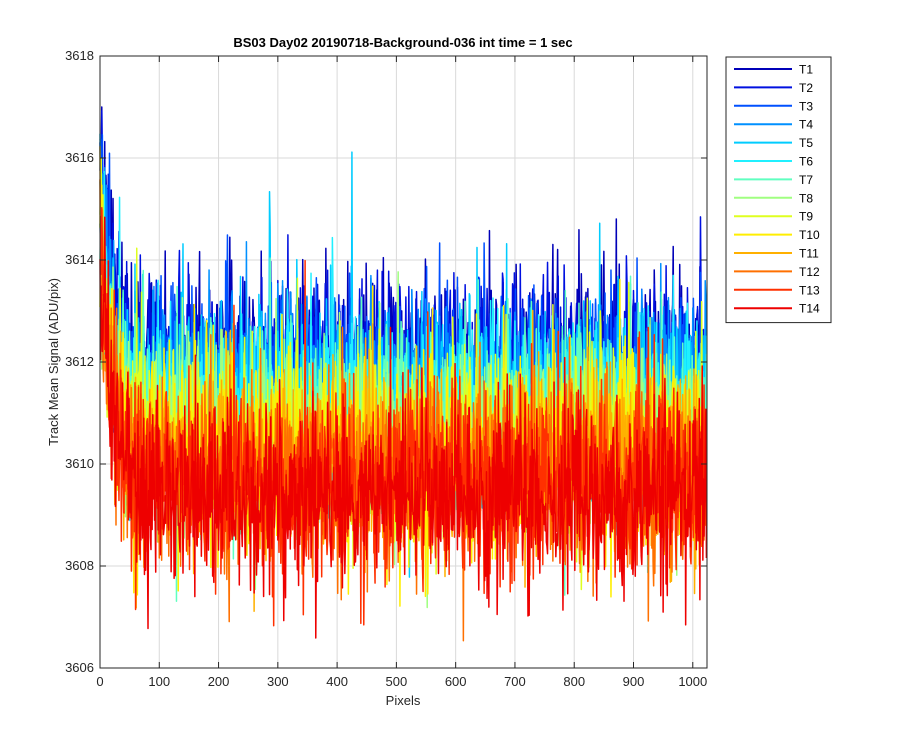 The width and height of the screenshot is (900, 750). I want to click on x-axis-label: Pixels, so click(403, 700).